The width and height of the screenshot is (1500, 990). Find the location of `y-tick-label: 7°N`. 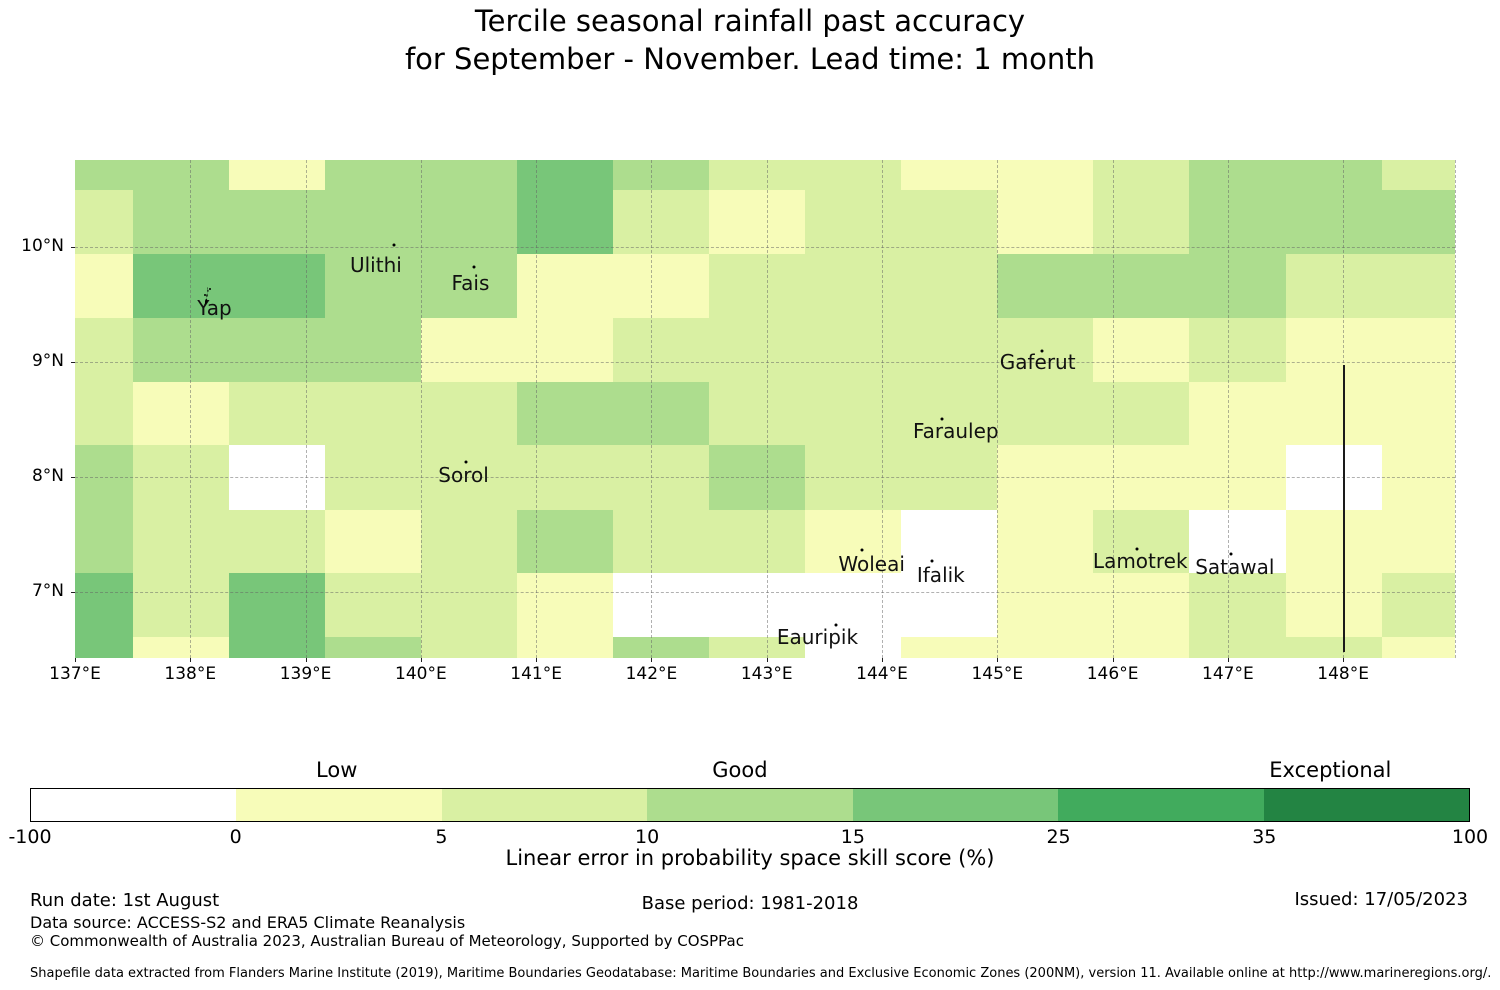

y-tick-label: 7°N is located at coordinates (47, 591).